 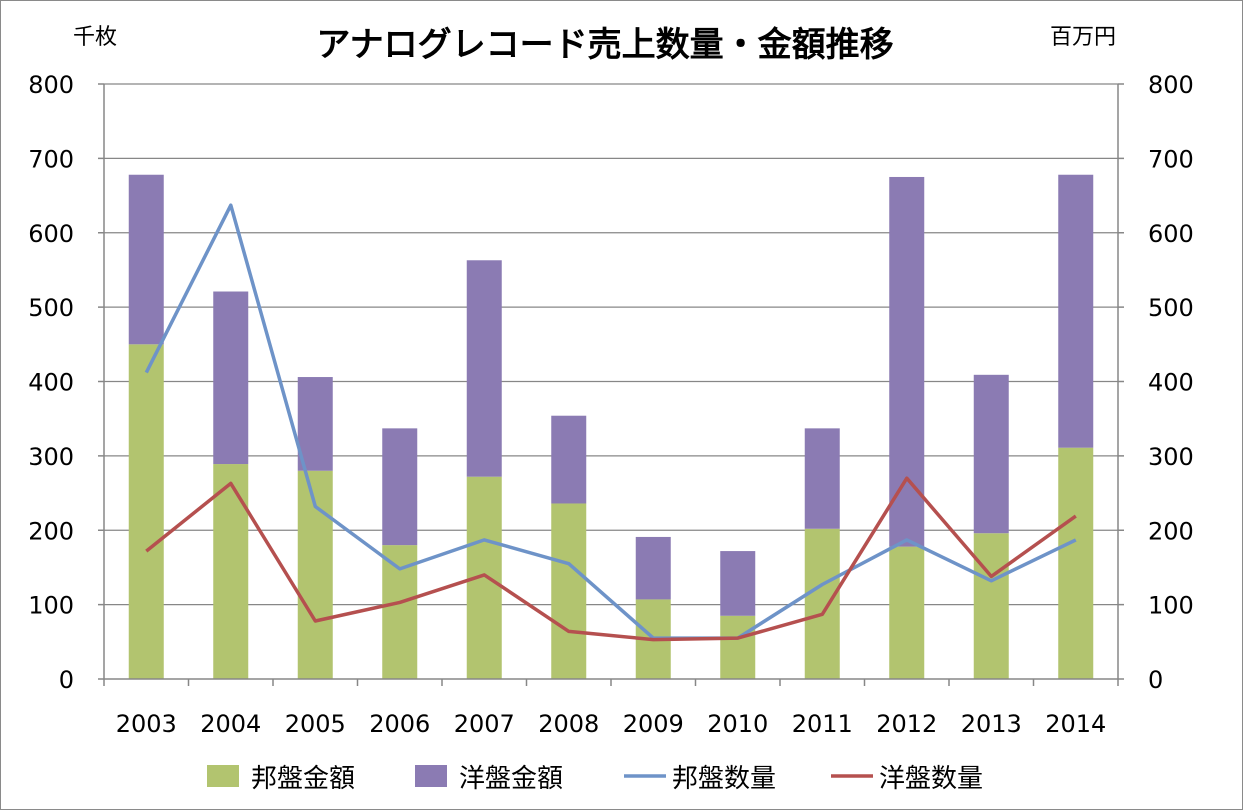 What do you see at coordinates (51, 85) in the screenshot?
I see `y-tick-label-left: 800` at bounding box center [51, 85].